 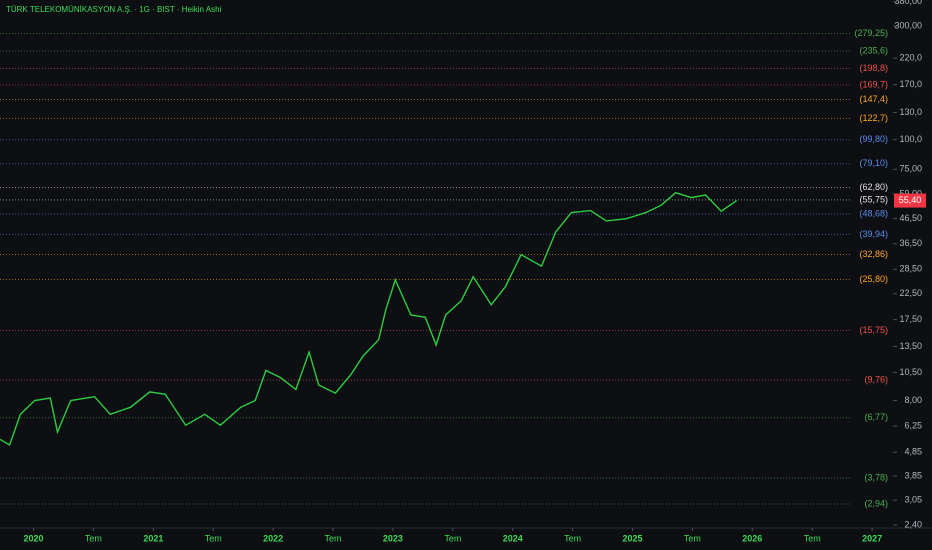 What do you see at coordinates (910, 139) in the screenshot?
I see `y-tick-label: 100,0` at bounding box center [910, 139].